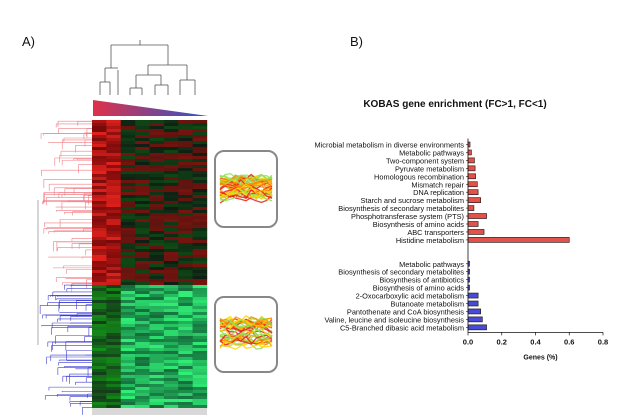 The image size is (640, 415). What do you see at coordinates (438, 192) in the screenshot?
I see `y-tick-label: DNA replication` at bounding box center [438, 192].